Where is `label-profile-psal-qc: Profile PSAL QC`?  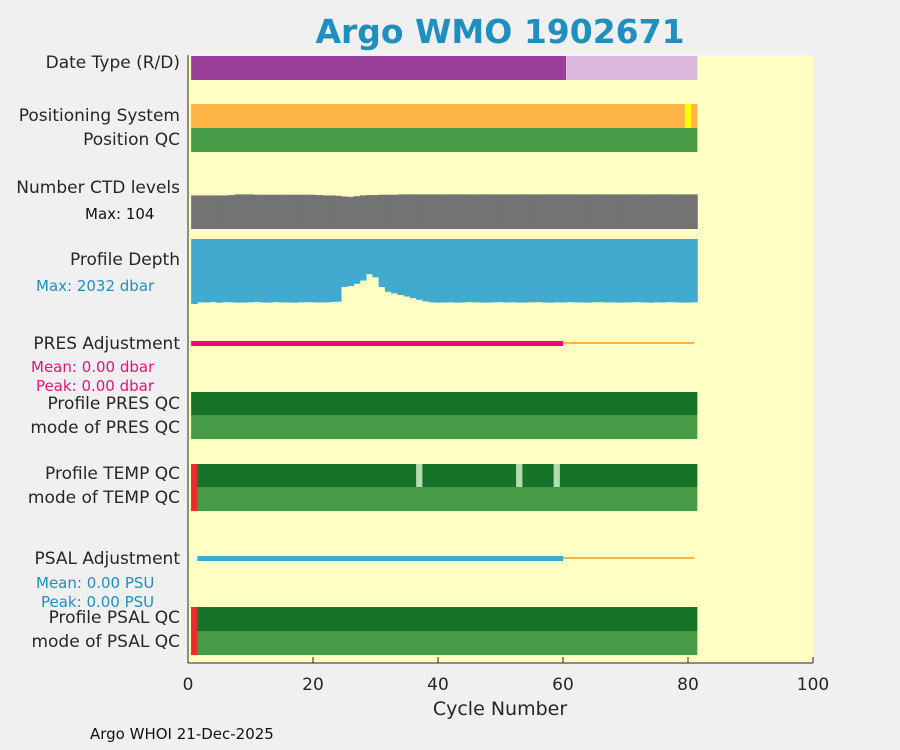 label-profile-psal-qc: Profile PSAL QC is located at coordinates (114, 618).